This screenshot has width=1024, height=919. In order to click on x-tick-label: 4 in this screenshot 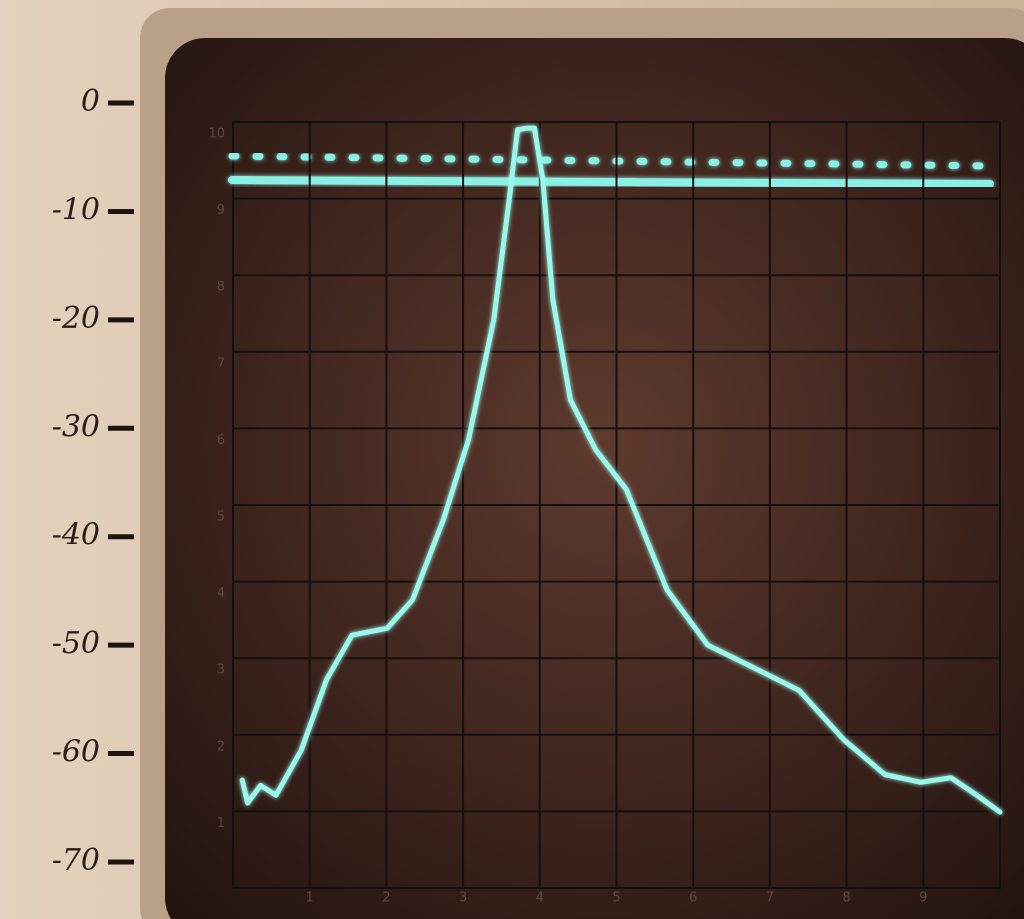, I will do `click(540, 898)`.